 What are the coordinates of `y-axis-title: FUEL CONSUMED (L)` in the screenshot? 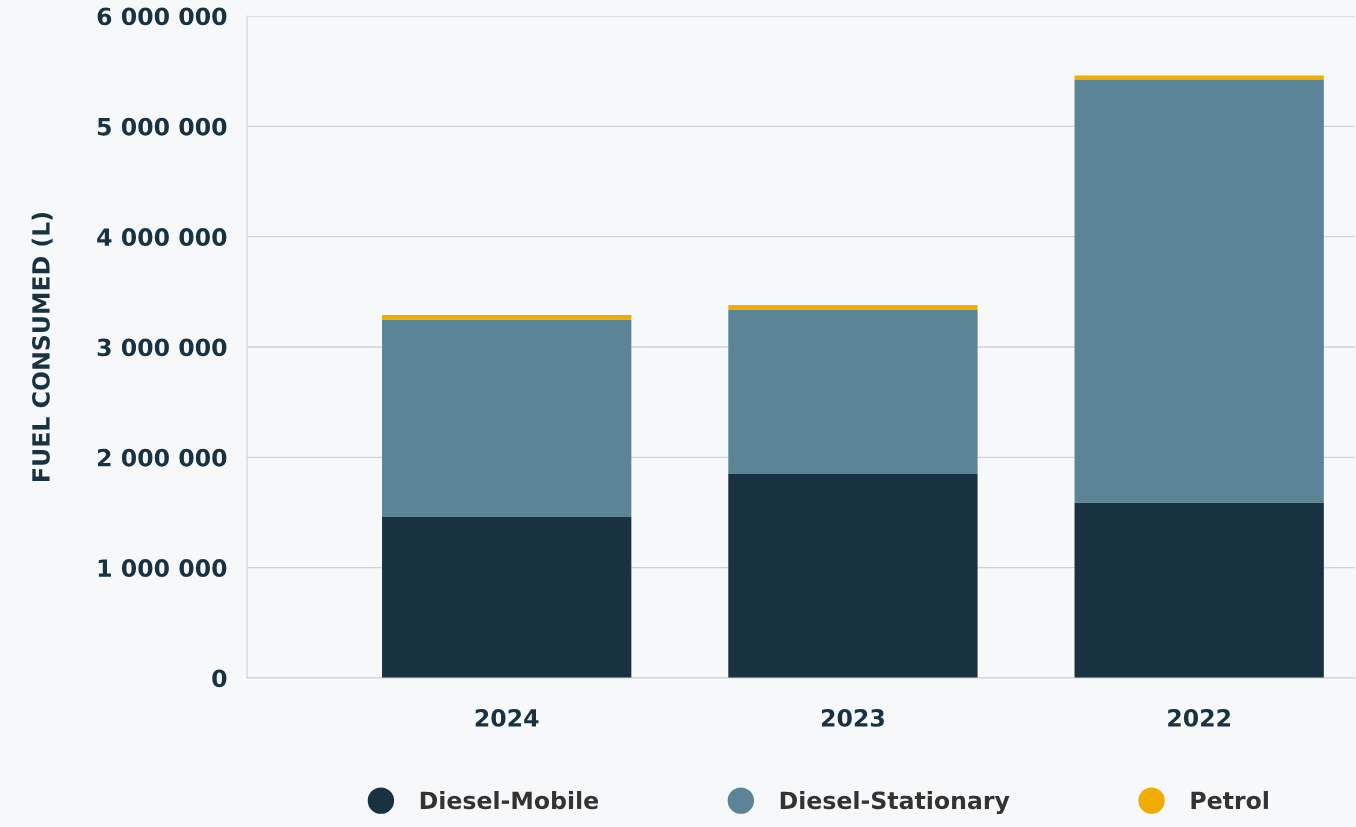 It's located at (42, 346).